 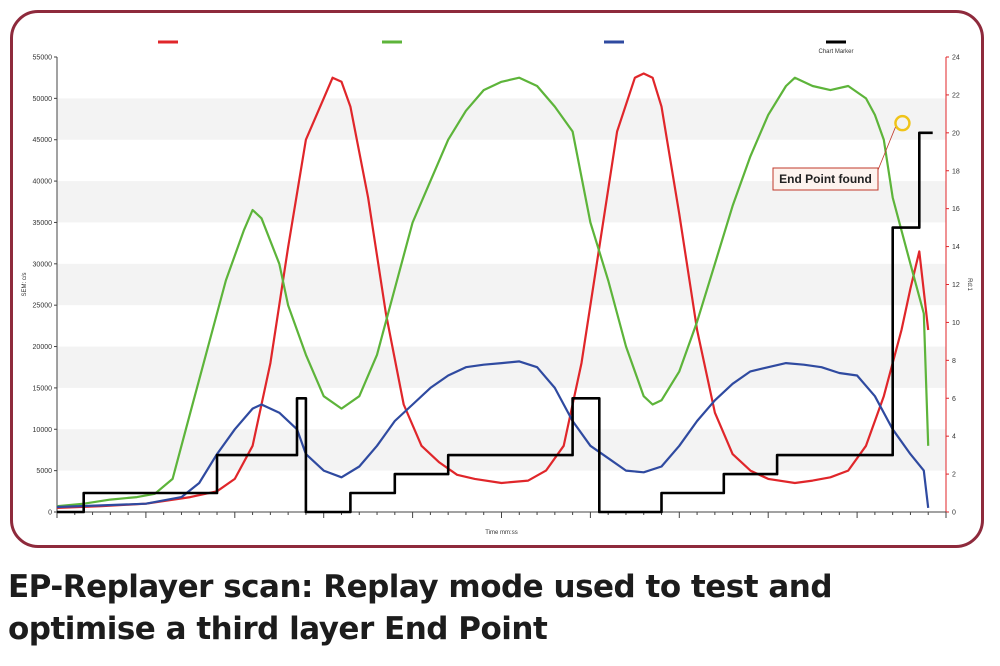 What do you see at coordinates (43, 347) in the screenshot?
I see `left-tick-label: 20000` at bounding box center [43, 347].